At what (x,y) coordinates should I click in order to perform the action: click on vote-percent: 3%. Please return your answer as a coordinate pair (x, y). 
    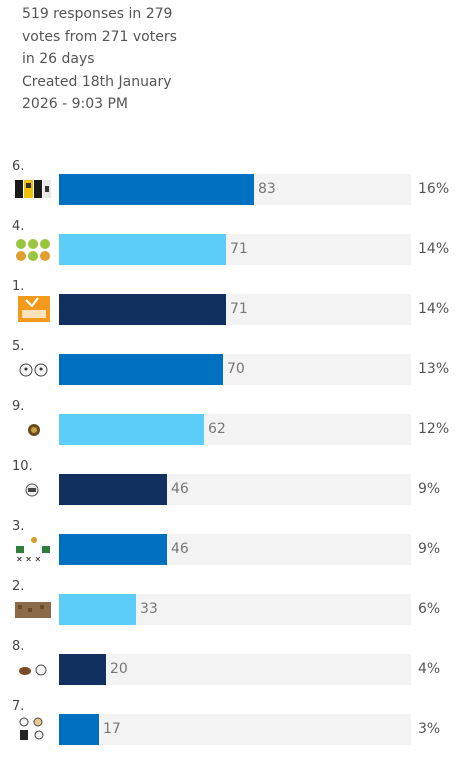
    Looking at the image, I should click on (429, 729).